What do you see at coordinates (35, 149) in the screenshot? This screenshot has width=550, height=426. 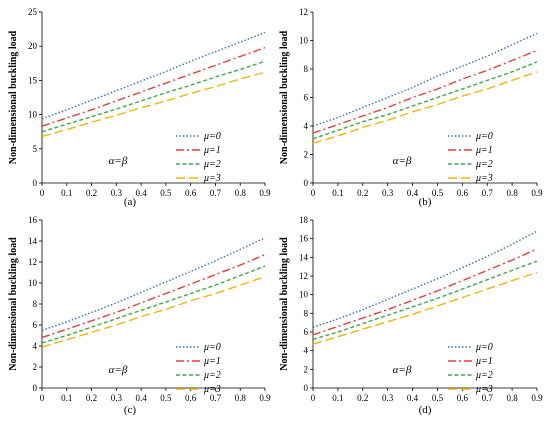 I see `y-tick-label: 5` at bounding box center [35, 149].